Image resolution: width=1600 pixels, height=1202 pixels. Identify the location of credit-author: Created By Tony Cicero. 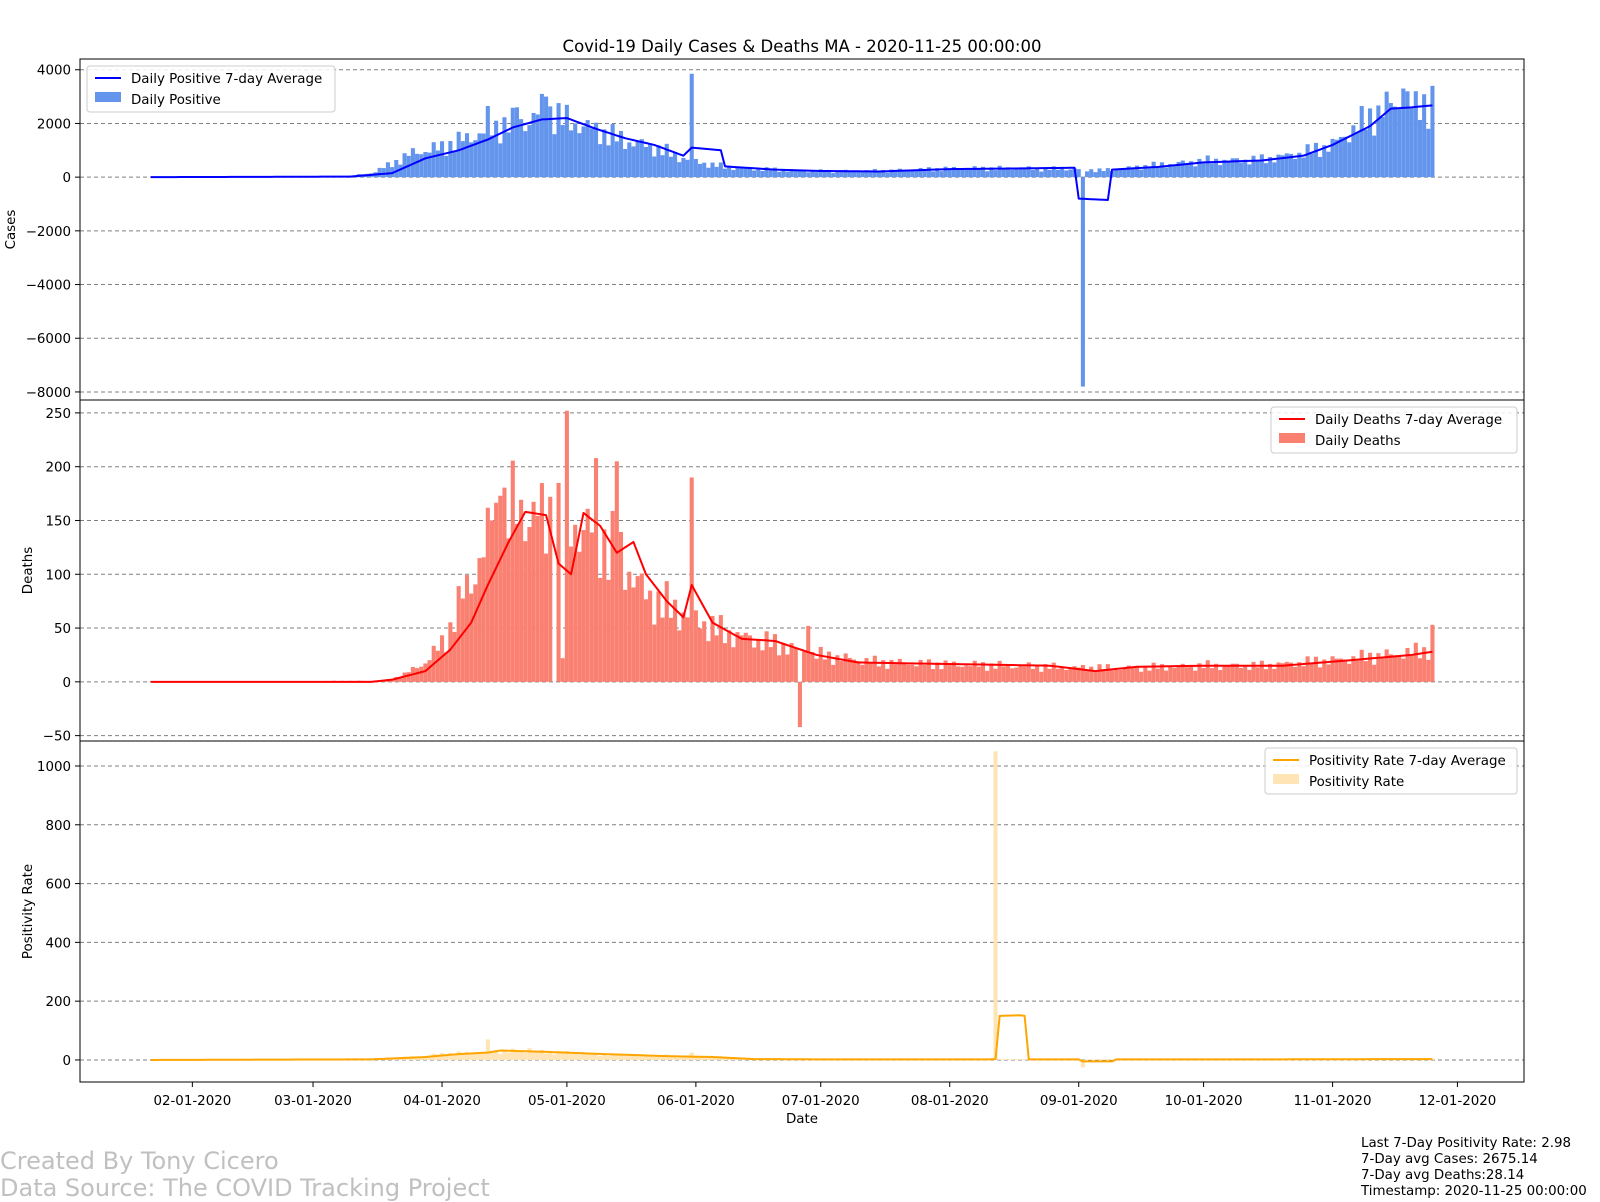
(139, 1161).